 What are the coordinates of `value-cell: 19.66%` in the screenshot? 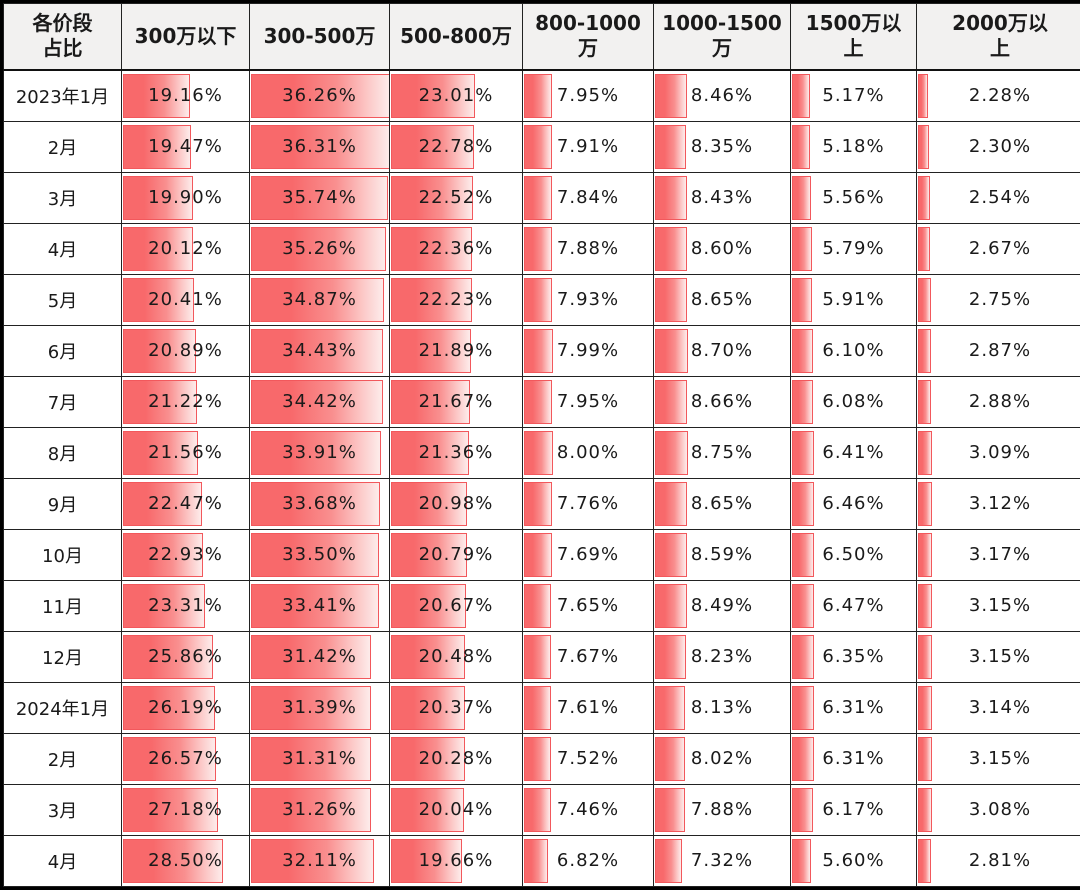 It's located at (456, 861).